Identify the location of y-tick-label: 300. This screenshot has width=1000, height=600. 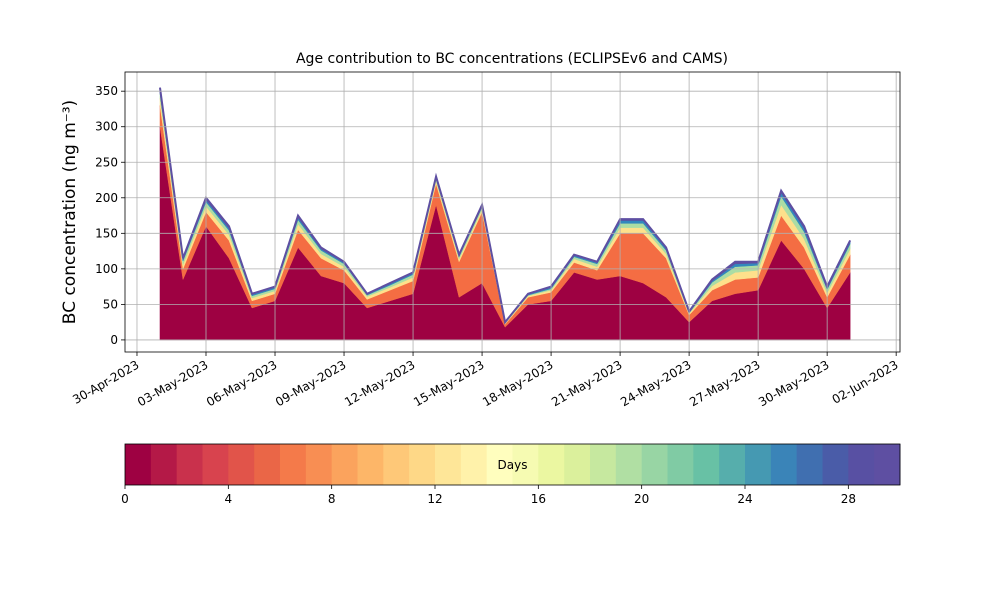
(106, 127).